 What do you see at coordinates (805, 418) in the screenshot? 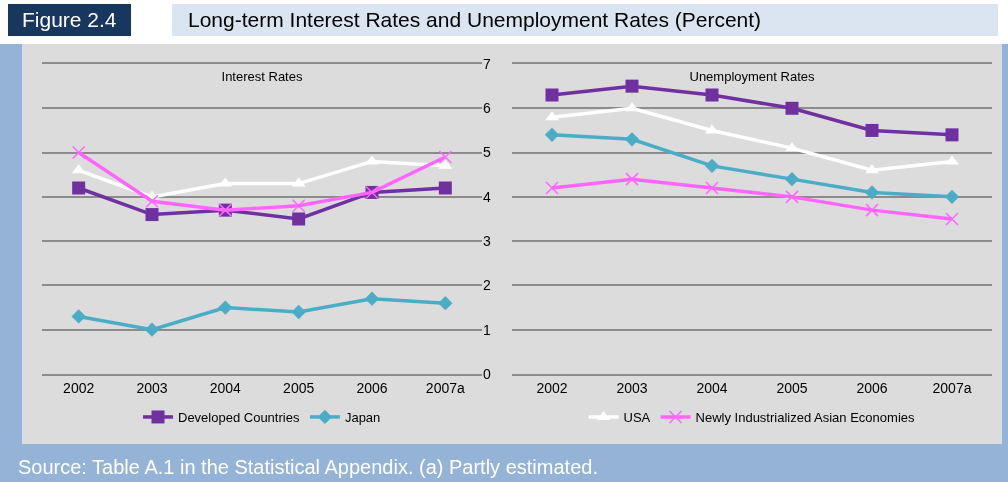
I see `legend-label: Newly Industrialized Asian Economies` at bounding box center [805, 418].